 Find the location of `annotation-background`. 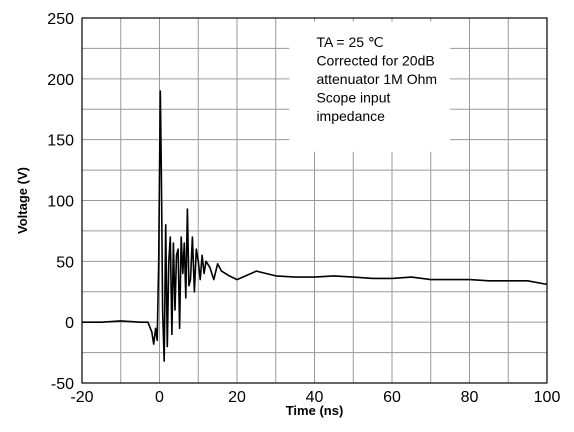

annotation-background is located at coordinates (370, 86).